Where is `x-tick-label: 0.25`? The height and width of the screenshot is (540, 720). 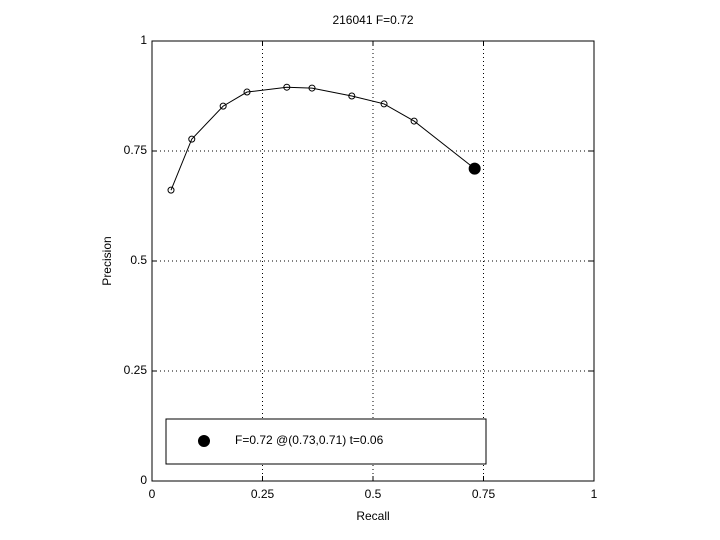
x-tick-label: 0.25 is located at coordinates (263, 494).